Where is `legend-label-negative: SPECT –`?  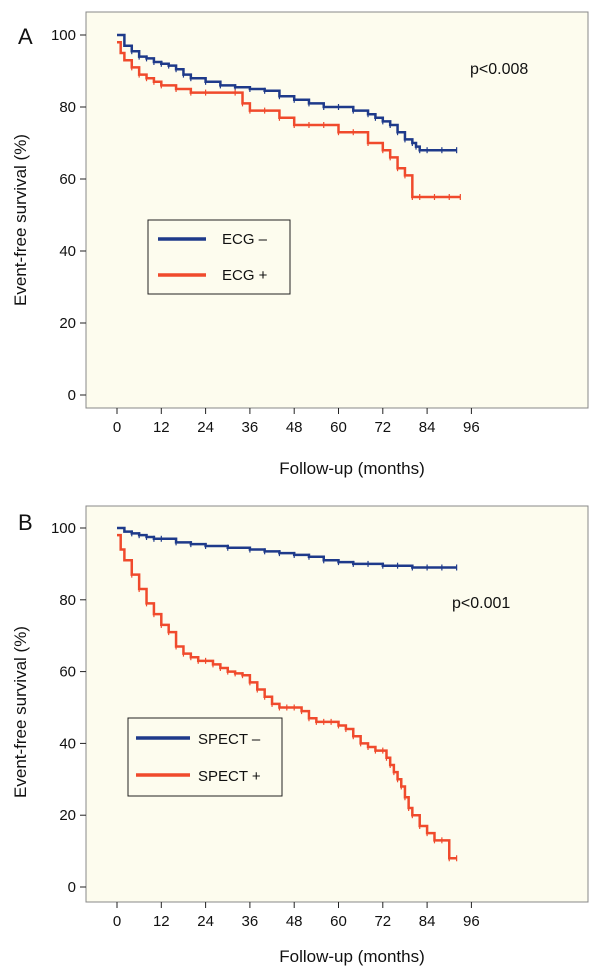
legend-label-negative: SPECT – is located at coordinates (229, 739).